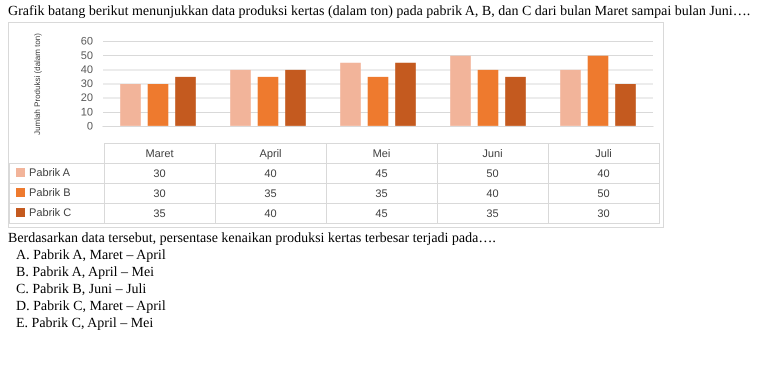 The height and width of the screenshot is (382, 767). What do you see at coordinates (603, 154) in the screenshot?
I see `x-tick-label: Juli` at bounding box center [603, 154].